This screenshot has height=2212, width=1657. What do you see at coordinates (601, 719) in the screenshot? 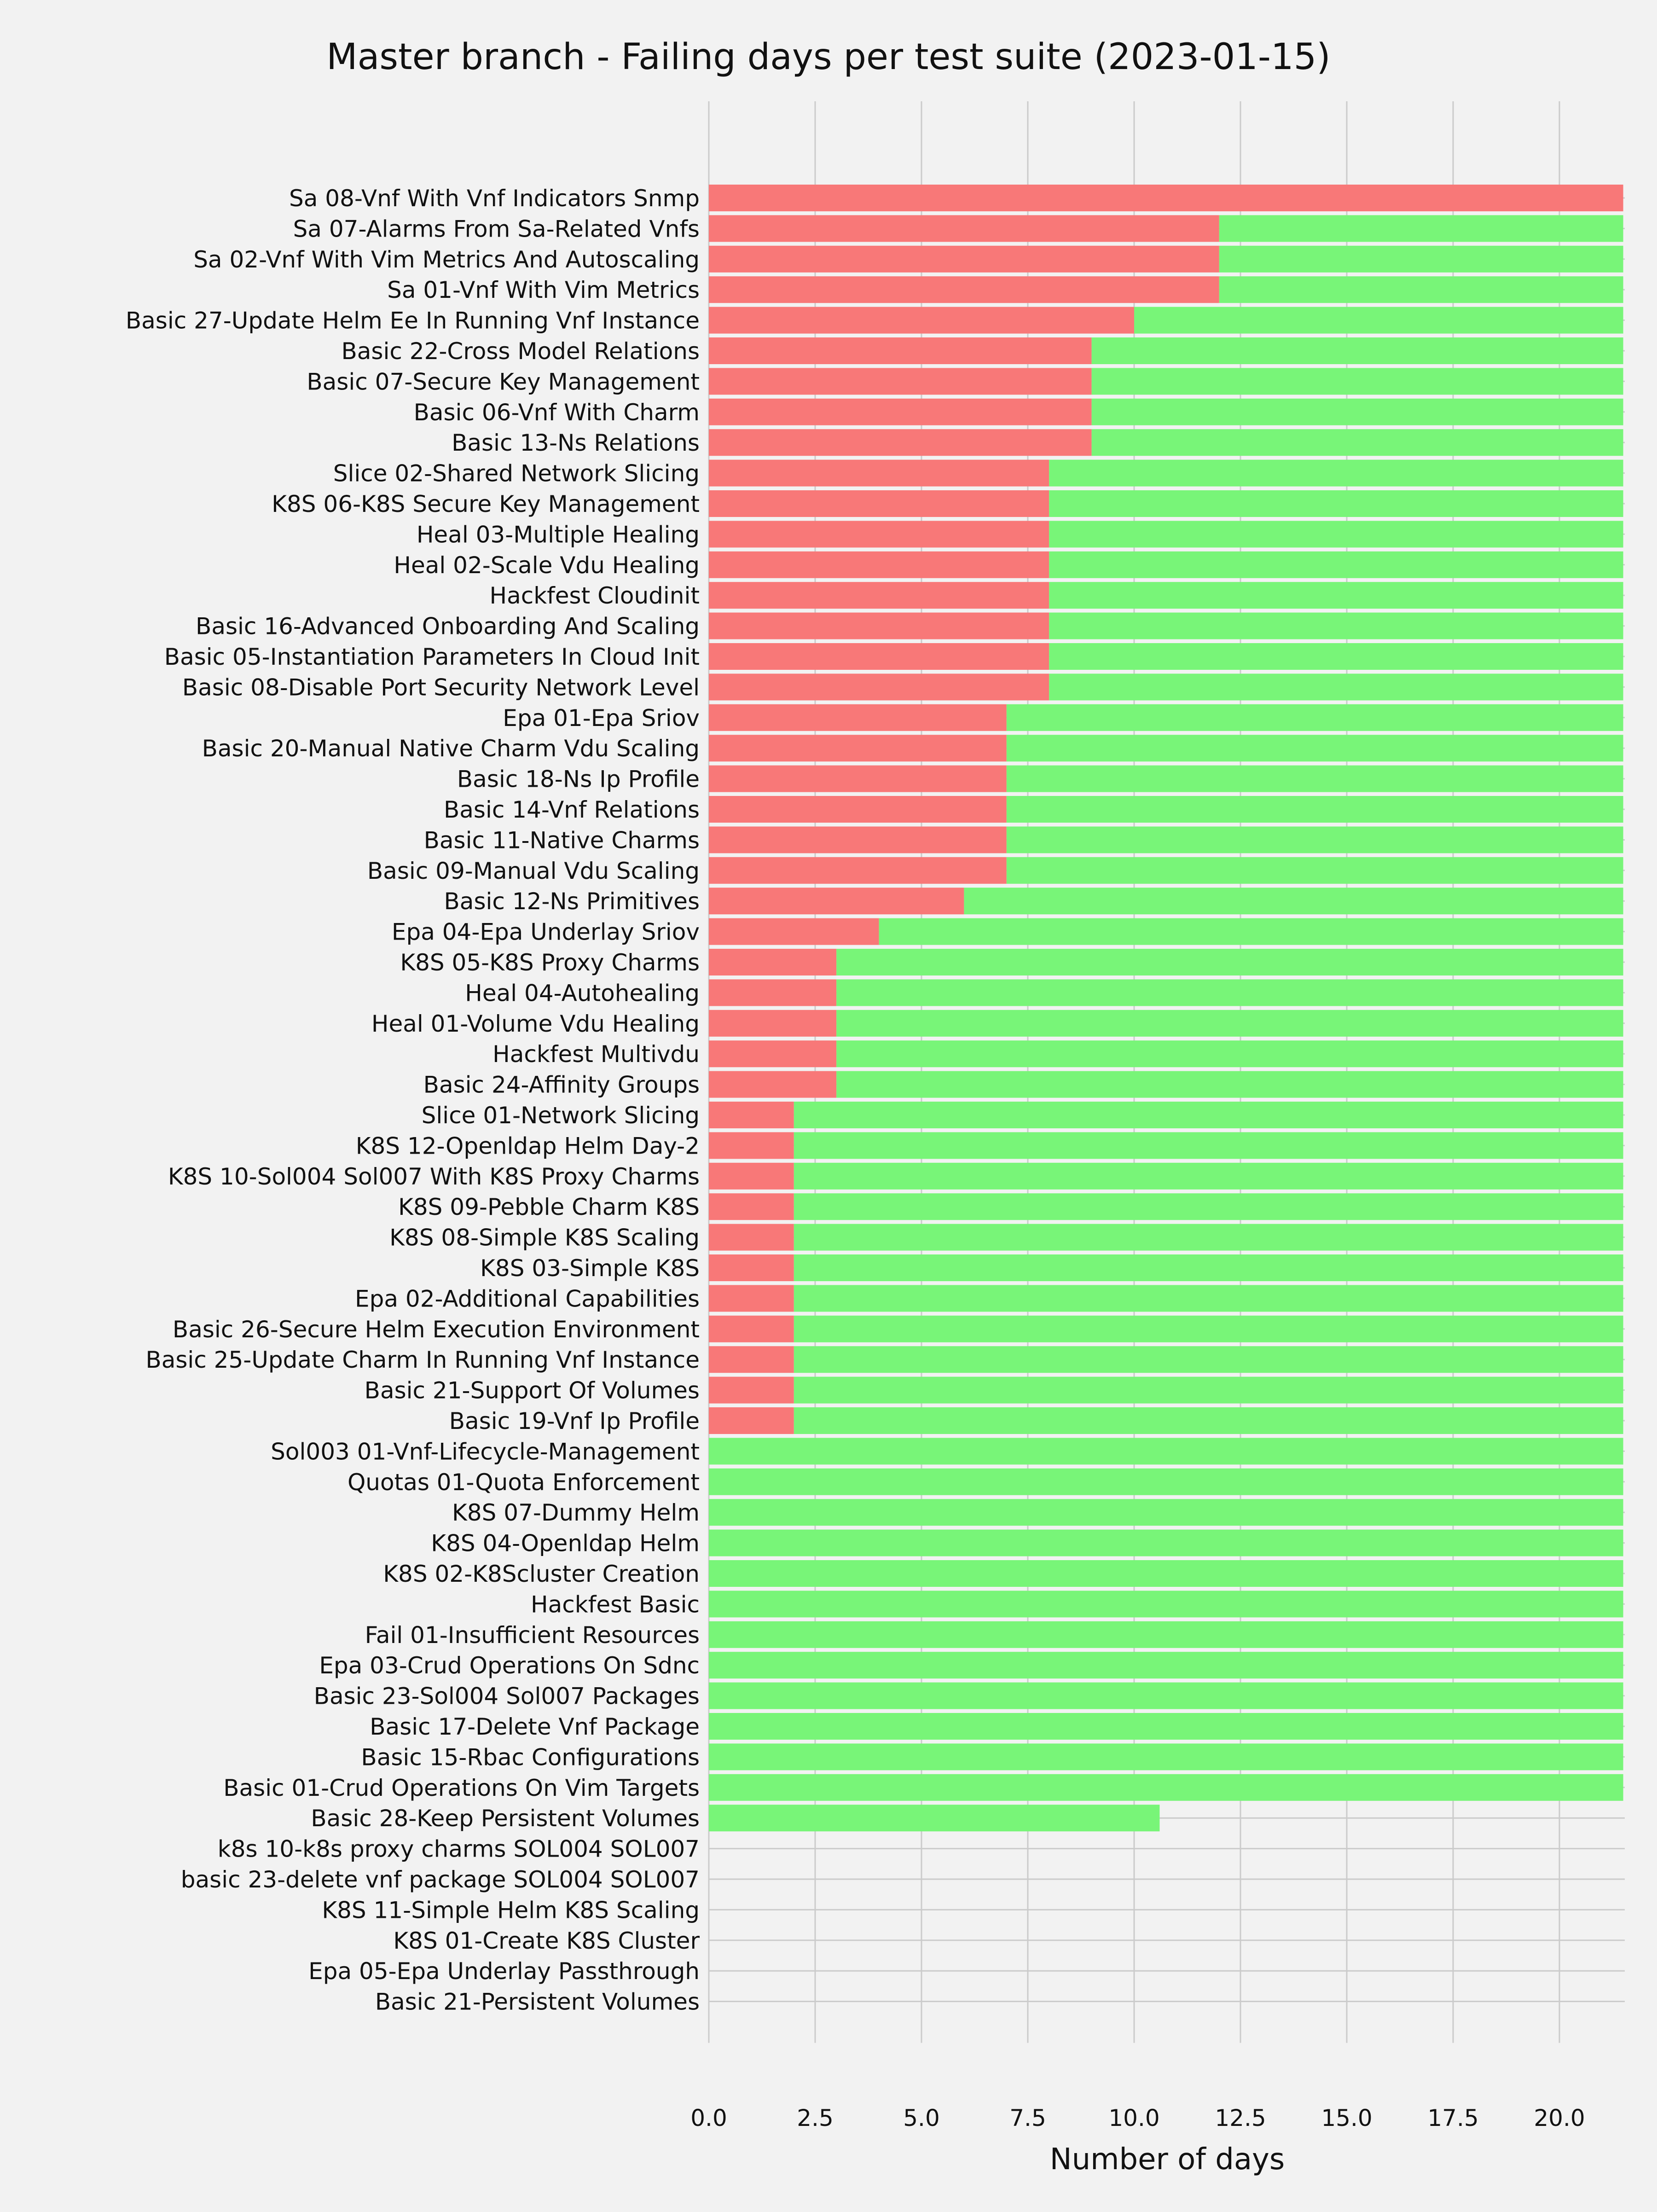
I see `category-label: Epa 01-Epa Sriov` at bounding box center [601, 719].